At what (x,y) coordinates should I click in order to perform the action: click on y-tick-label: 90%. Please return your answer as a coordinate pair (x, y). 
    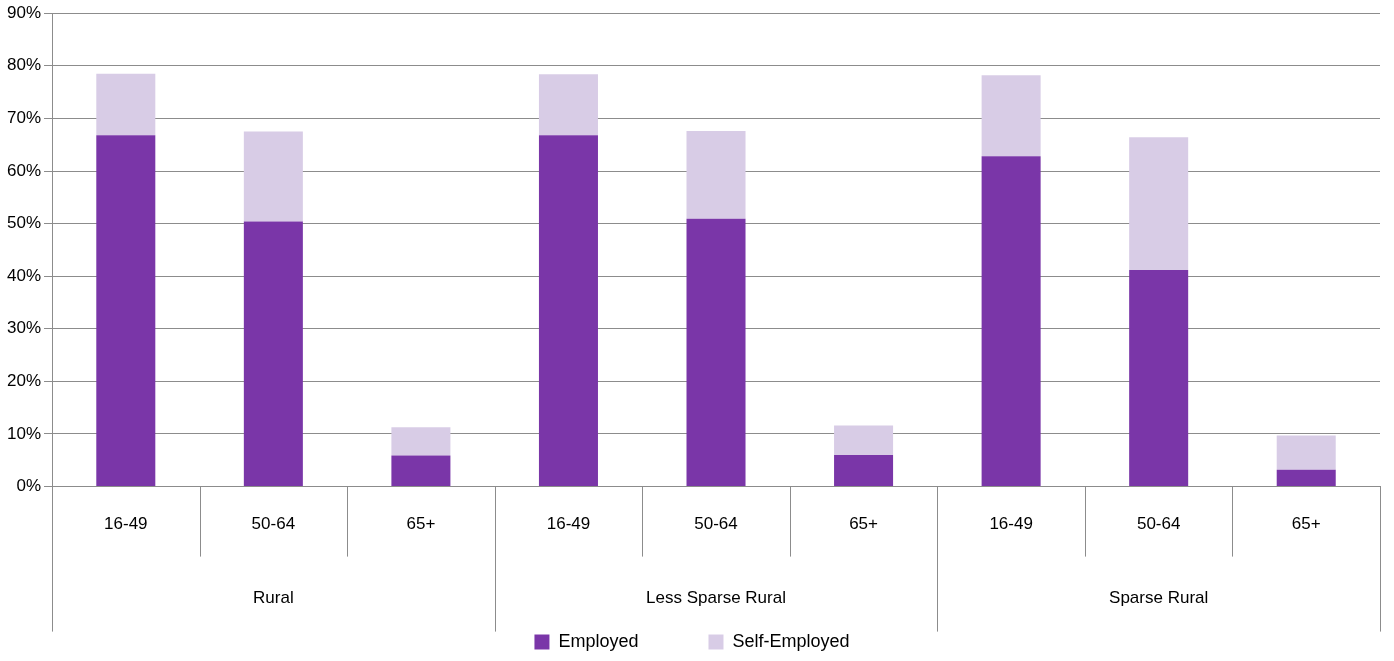
    Looking at the image, I should click on (24, 12).